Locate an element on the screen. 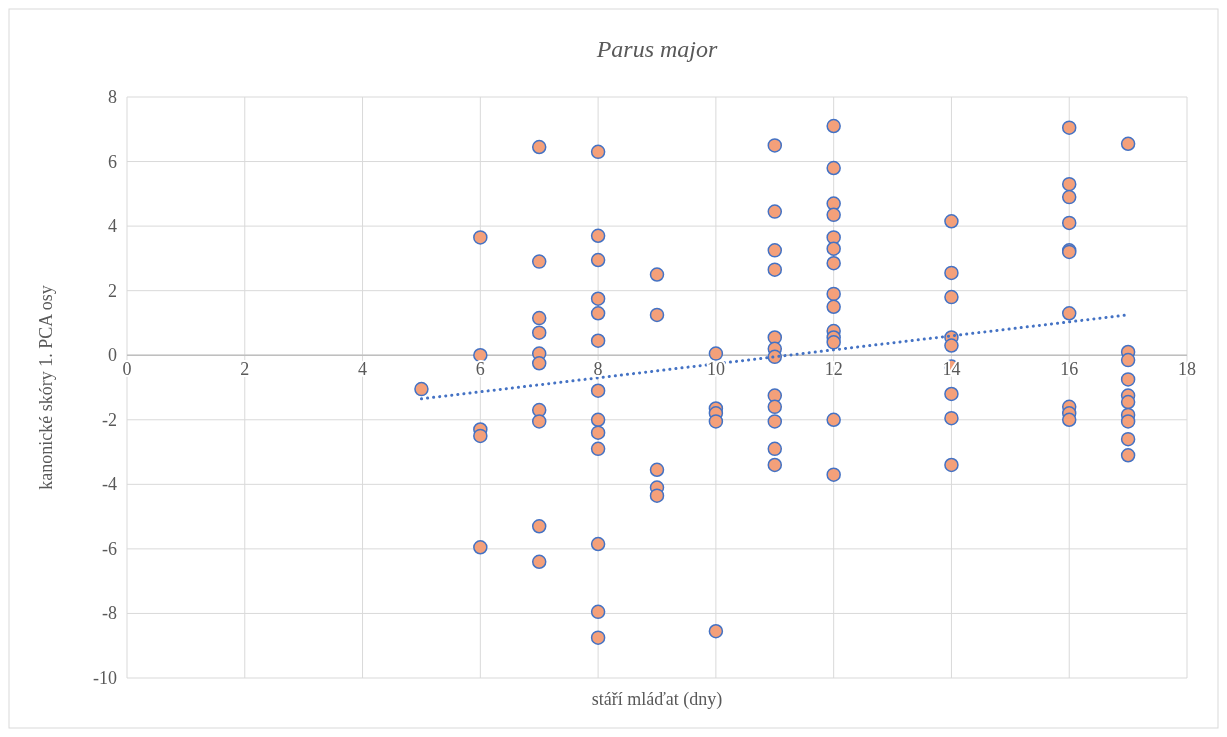 The image size is (1227, 737). x-tick-label: 12 is located at coordinates (833, 369).